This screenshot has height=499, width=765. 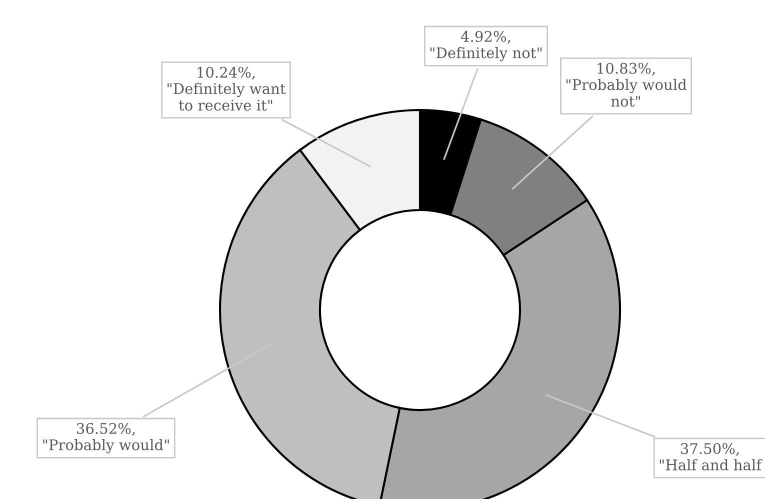 I want to click on data-label: 36.52%,, so click(x=105, y=429).